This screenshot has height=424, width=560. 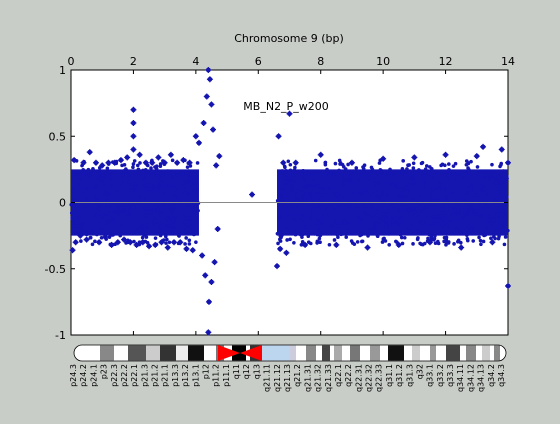 I want to click on cytoband-label: p13.2, so click(x=185, y=375).